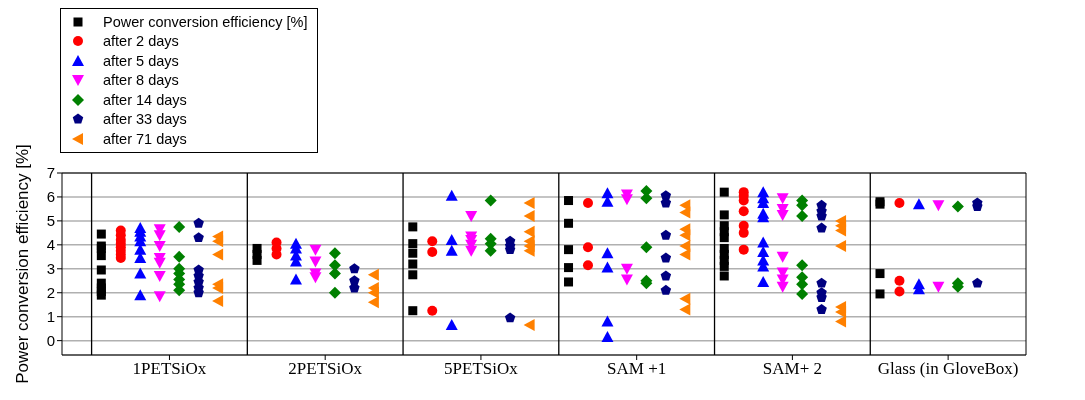 This screenshot has width=1085, height=400. Describe the element at coordinates (141, 80) in the screenshot. I see `legend-label: after 8 days` at that location.